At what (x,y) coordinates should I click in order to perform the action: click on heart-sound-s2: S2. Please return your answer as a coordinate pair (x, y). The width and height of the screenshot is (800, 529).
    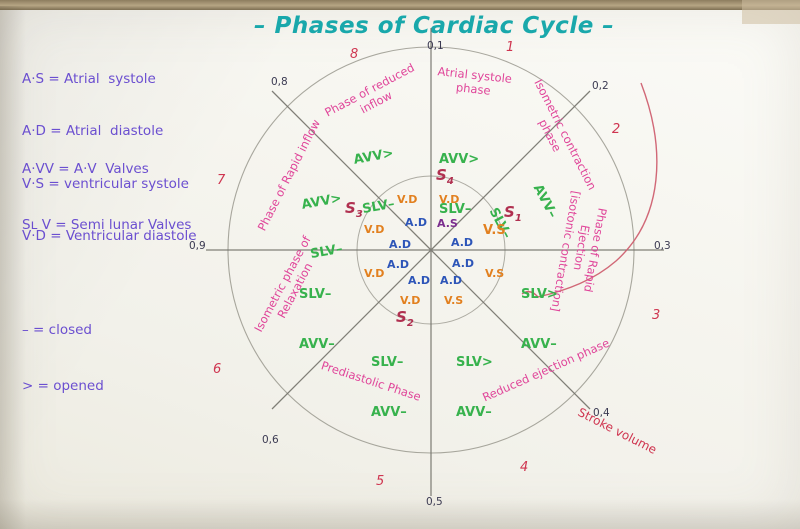
    Looking at the image, I should click on (405, 318).